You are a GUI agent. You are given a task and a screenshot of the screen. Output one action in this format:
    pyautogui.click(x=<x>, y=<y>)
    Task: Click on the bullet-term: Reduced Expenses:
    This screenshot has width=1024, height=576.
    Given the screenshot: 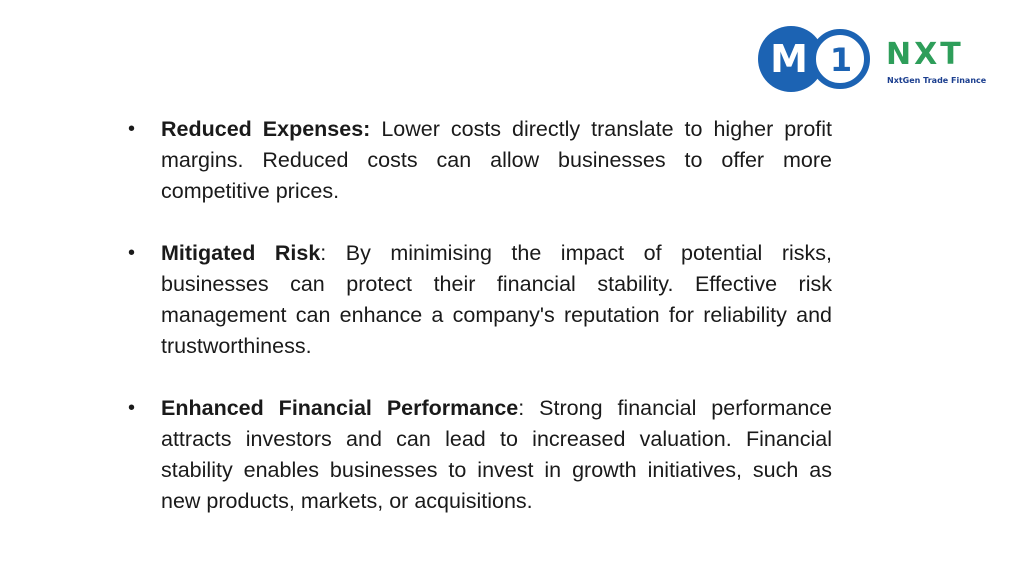 What is the action you would take?
    pyautogui.click(x=266, y=129)
    